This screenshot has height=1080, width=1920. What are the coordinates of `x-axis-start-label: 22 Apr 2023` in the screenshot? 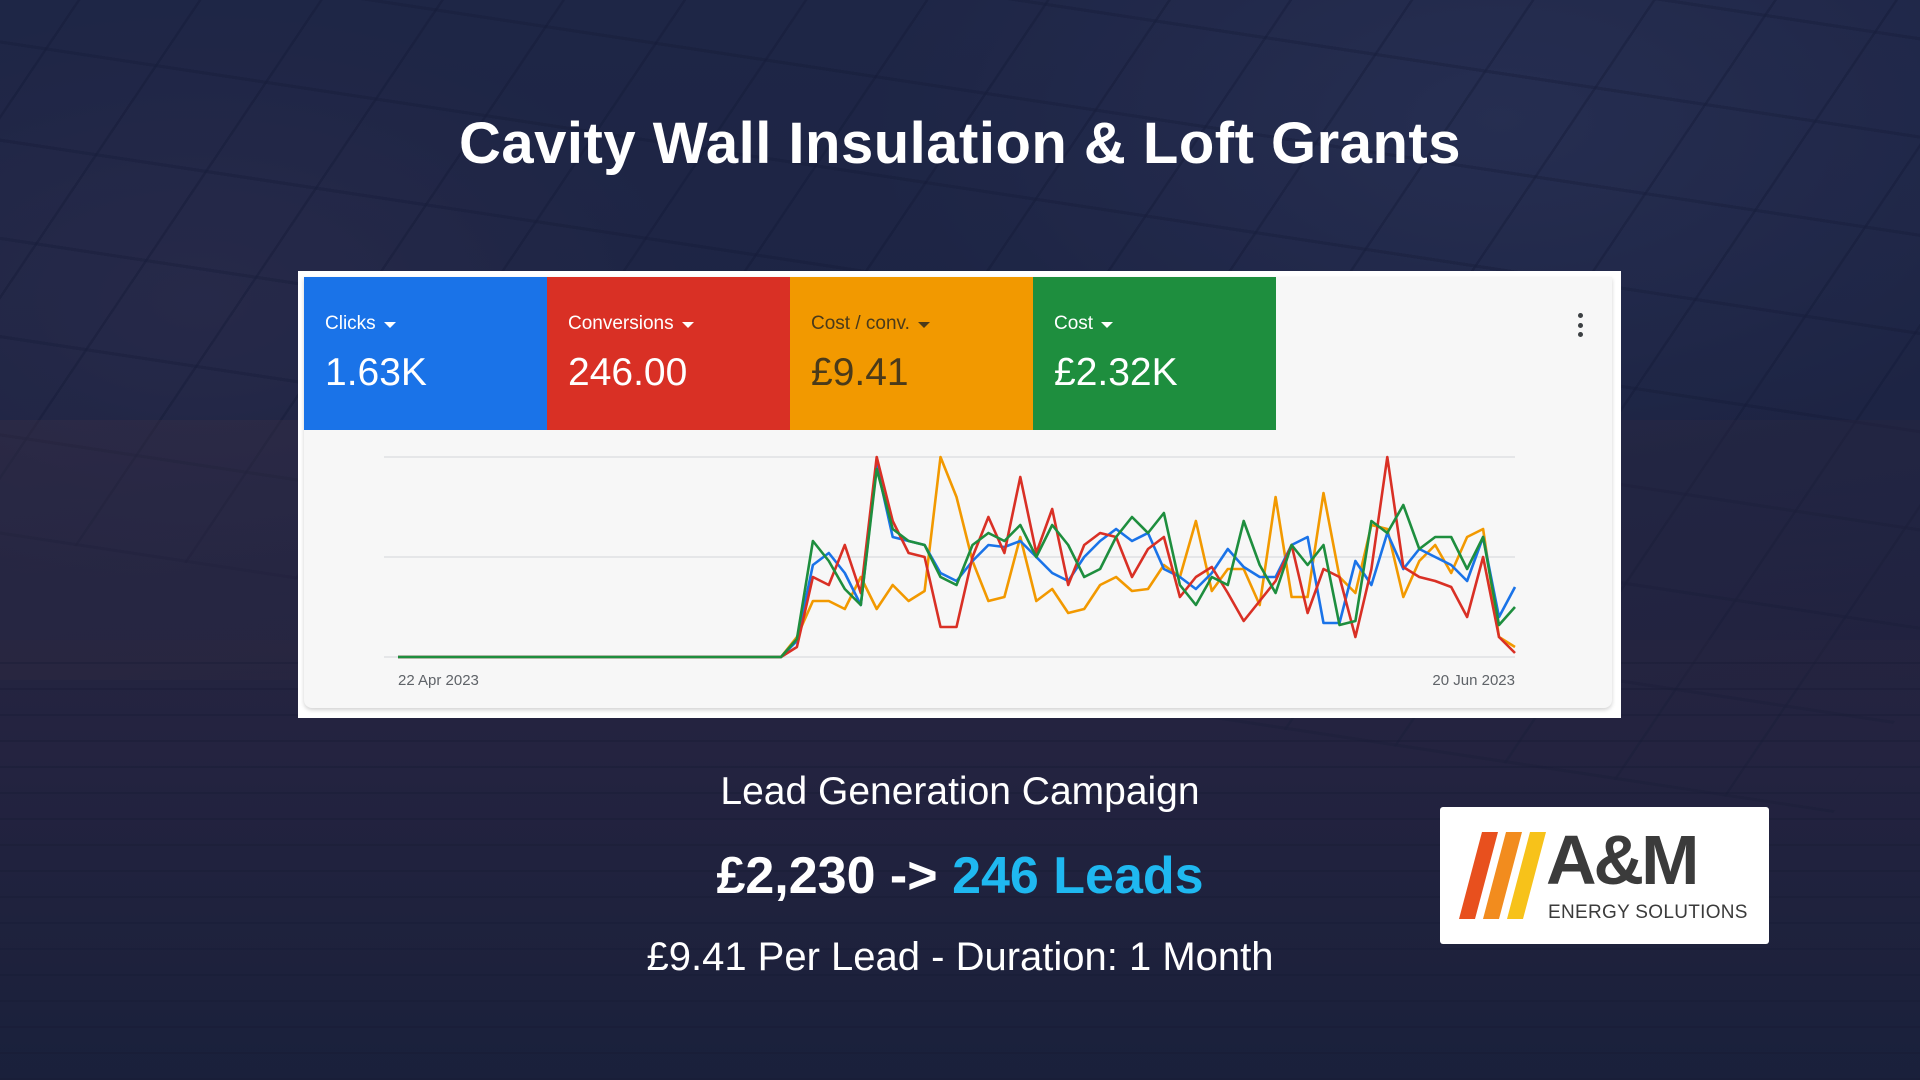 It's located at (438, 680).